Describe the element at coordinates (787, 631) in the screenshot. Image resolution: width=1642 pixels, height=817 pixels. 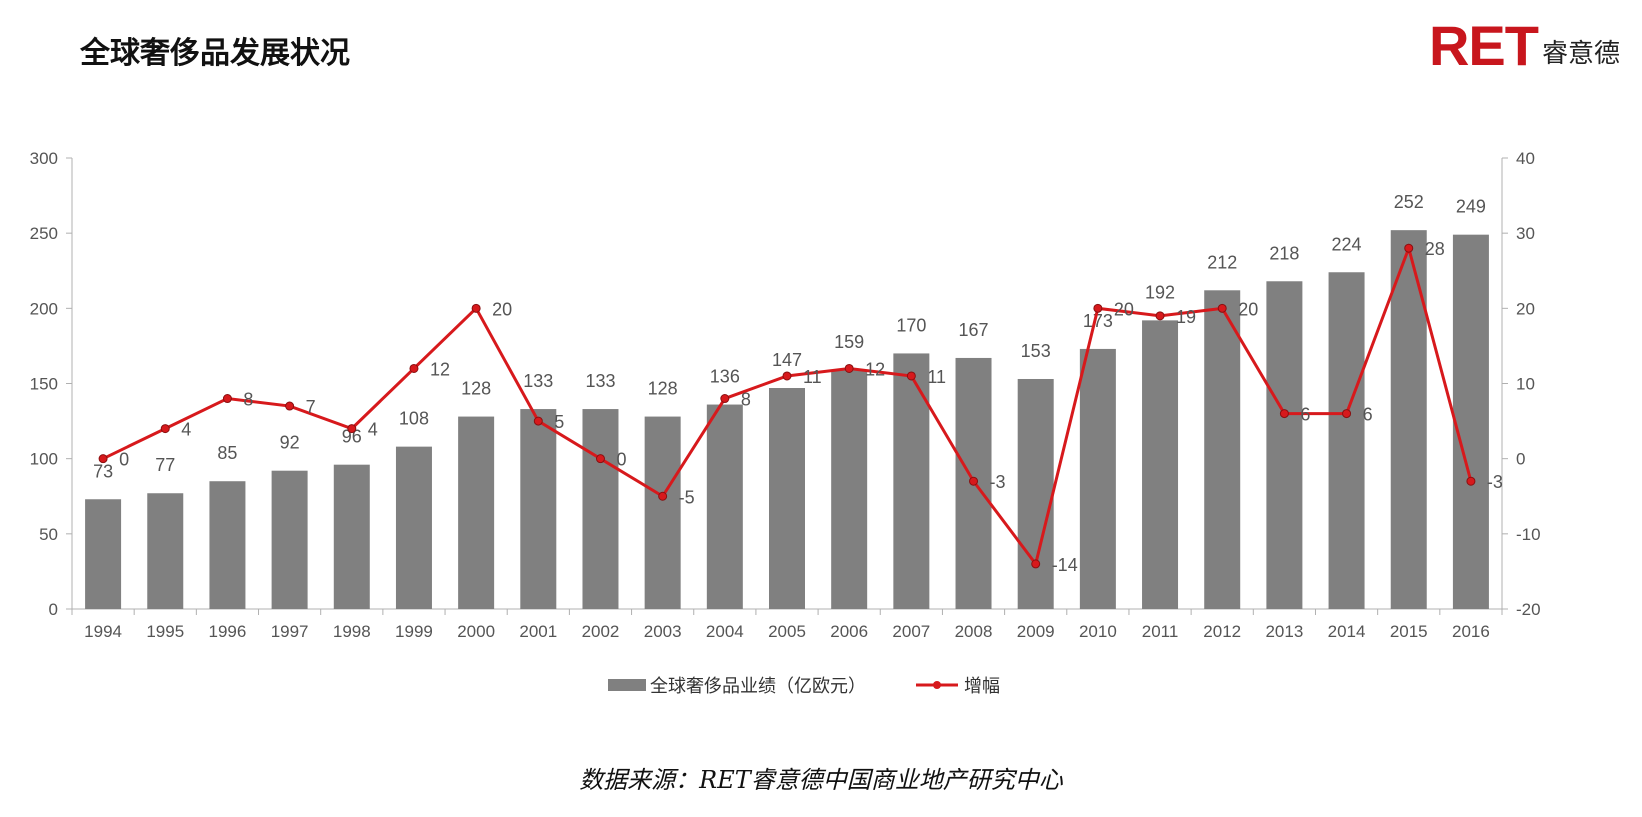
I see `x-tick-label: 2005` at that location.